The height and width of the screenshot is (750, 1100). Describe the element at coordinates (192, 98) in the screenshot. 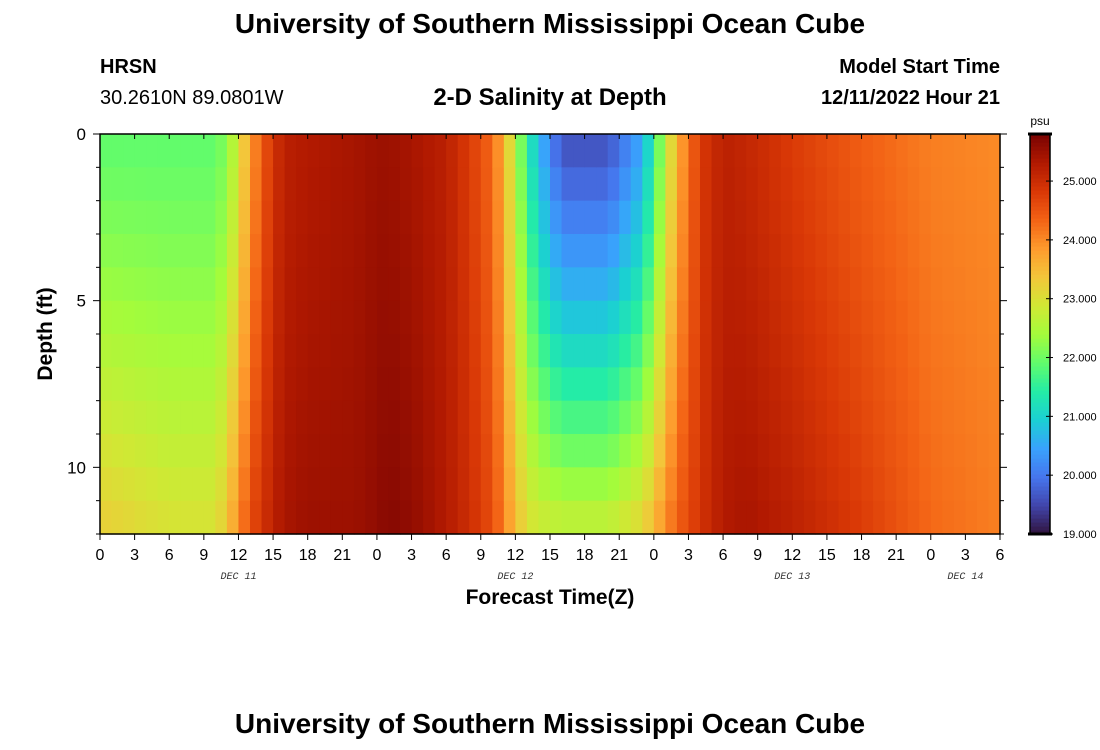

I see `station-coordinates: 30.2610N 89.0801W` at that location.